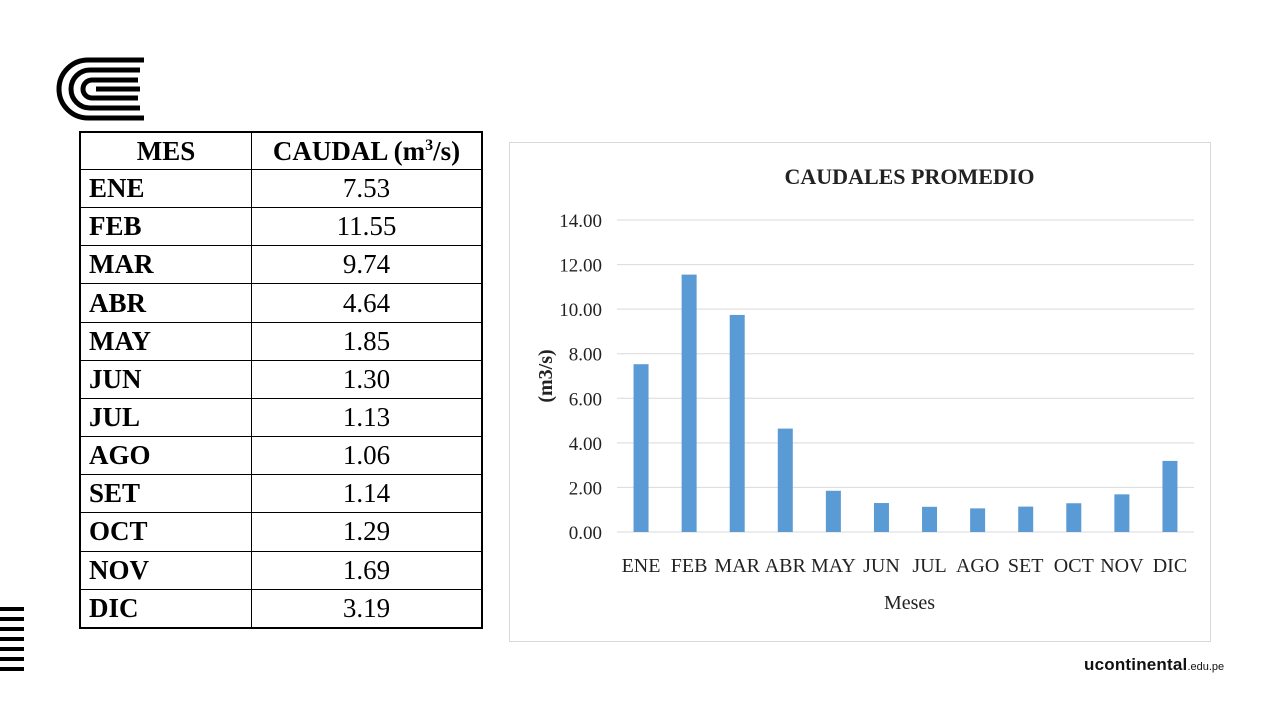 The height and width of the screenshot is (720, 1280). I want to click on y-tick-label: 12.00, so click(580, 266).